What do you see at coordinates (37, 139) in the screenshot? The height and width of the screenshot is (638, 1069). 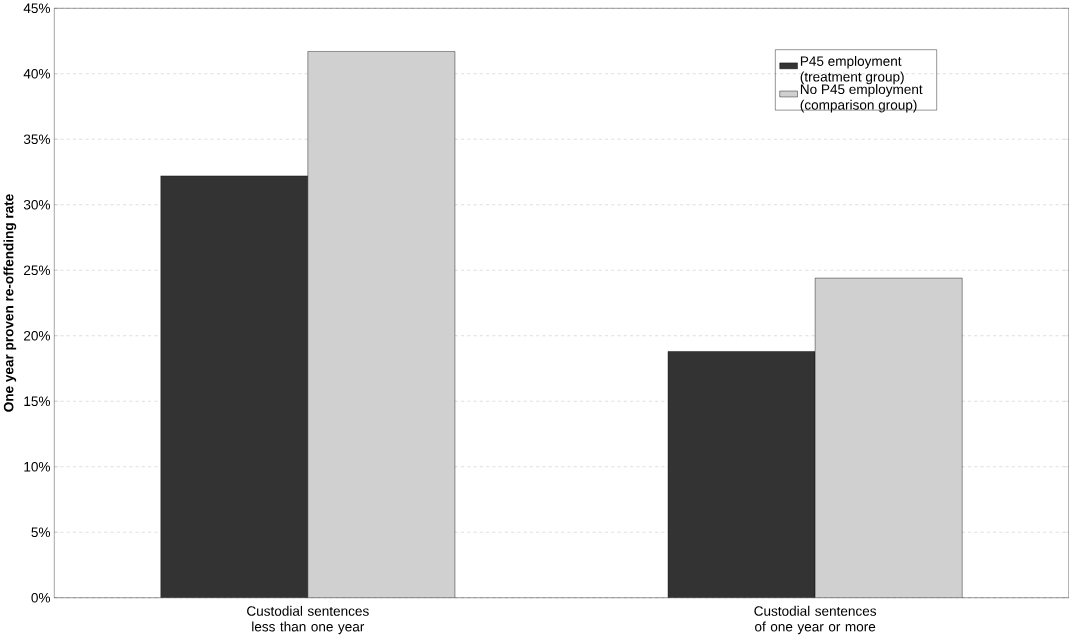 I see `y-tick-label: 35%` at bounding box center [37, 139].